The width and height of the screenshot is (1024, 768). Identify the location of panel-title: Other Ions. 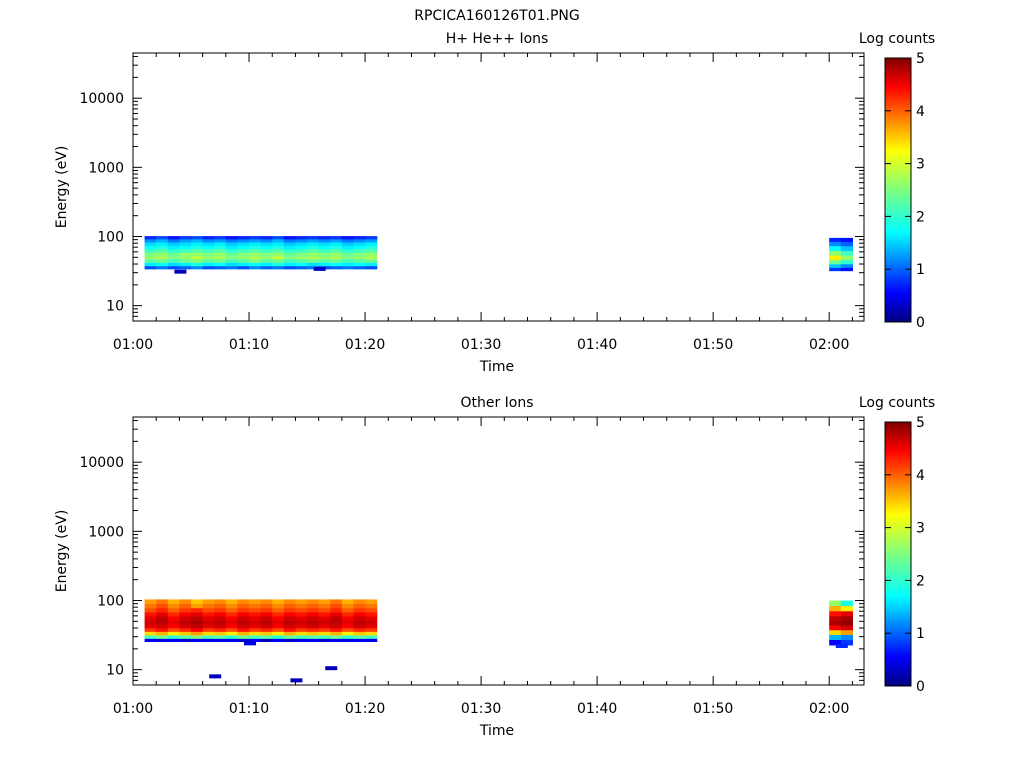
(496, 403).